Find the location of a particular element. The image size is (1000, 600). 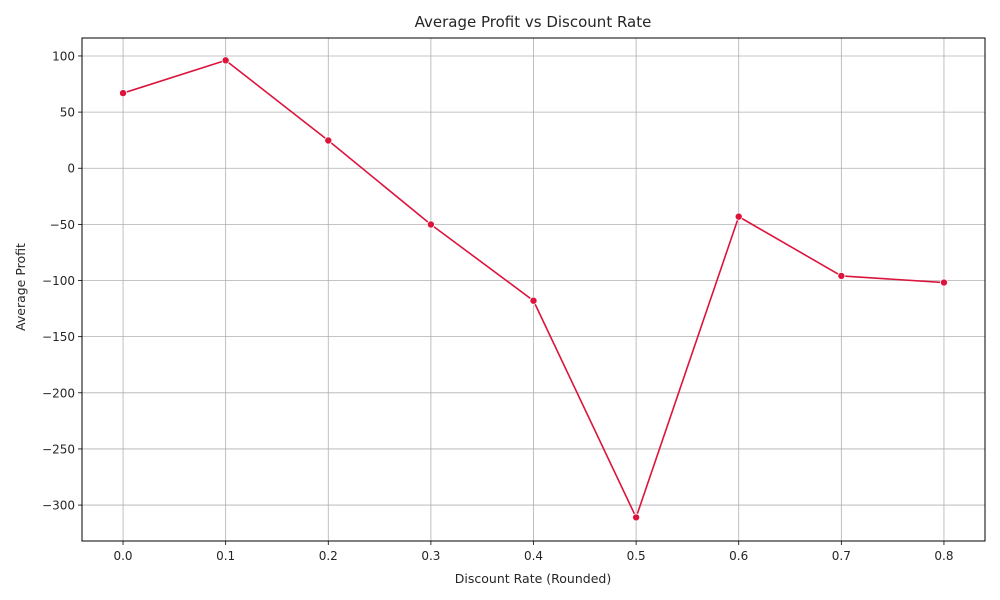

x-axis-title: Discount Rate (Rounded) is located at coordinates (533, 578).